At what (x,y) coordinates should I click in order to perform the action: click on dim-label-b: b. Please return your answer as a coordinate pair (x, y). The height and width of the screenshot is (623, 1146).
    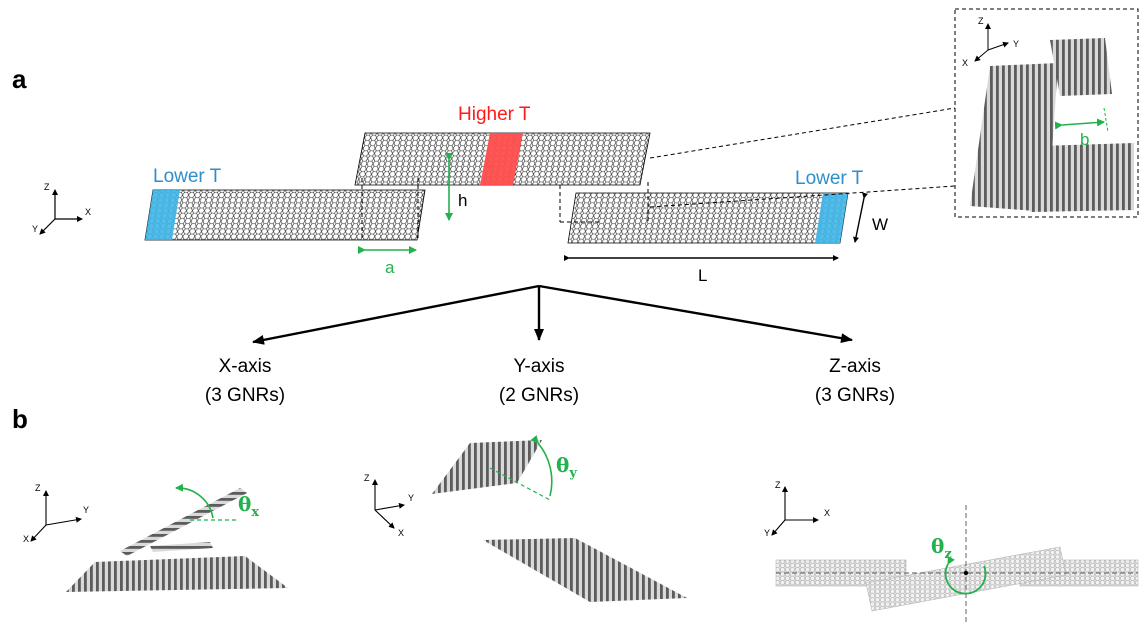
    Looking at the image, I should click on (1084, 139).